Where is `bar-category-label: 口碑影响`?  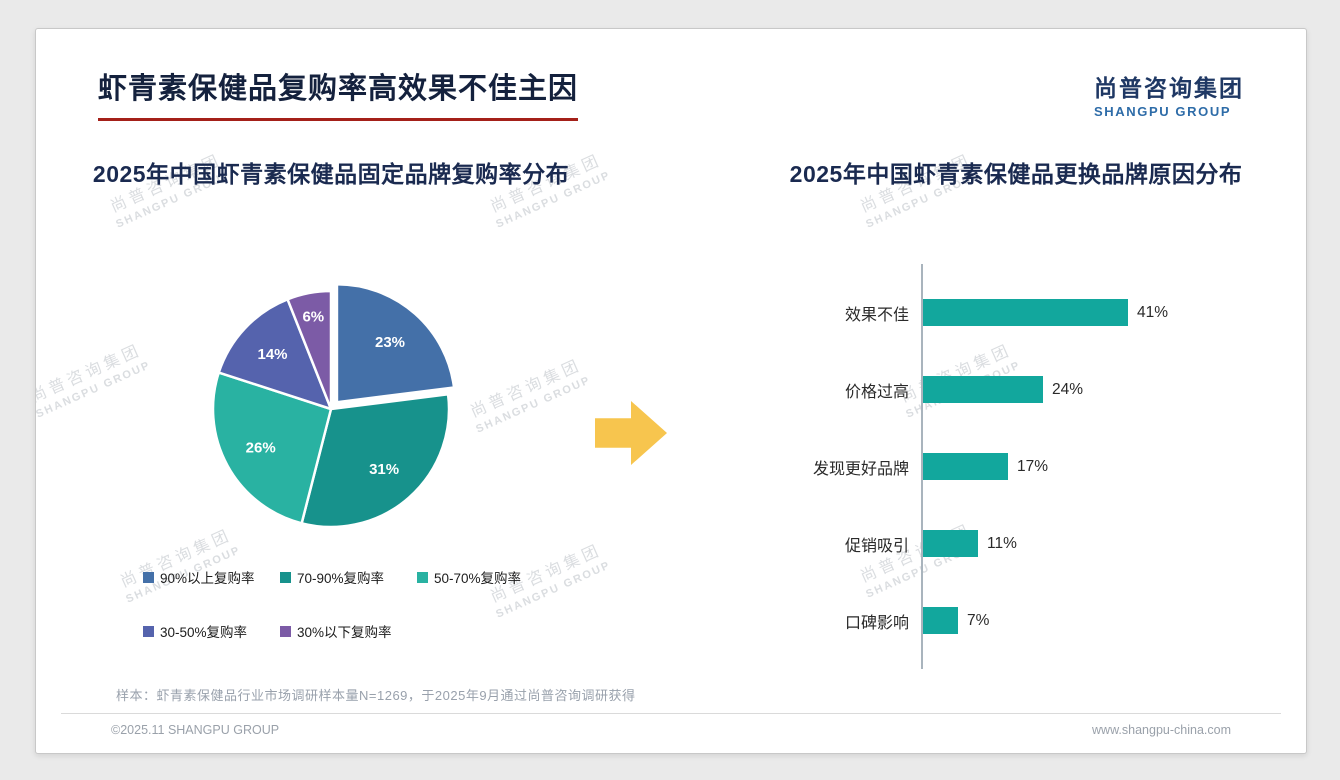
bar-category-label: 口碑影响 is located at coordinates (876, 623).